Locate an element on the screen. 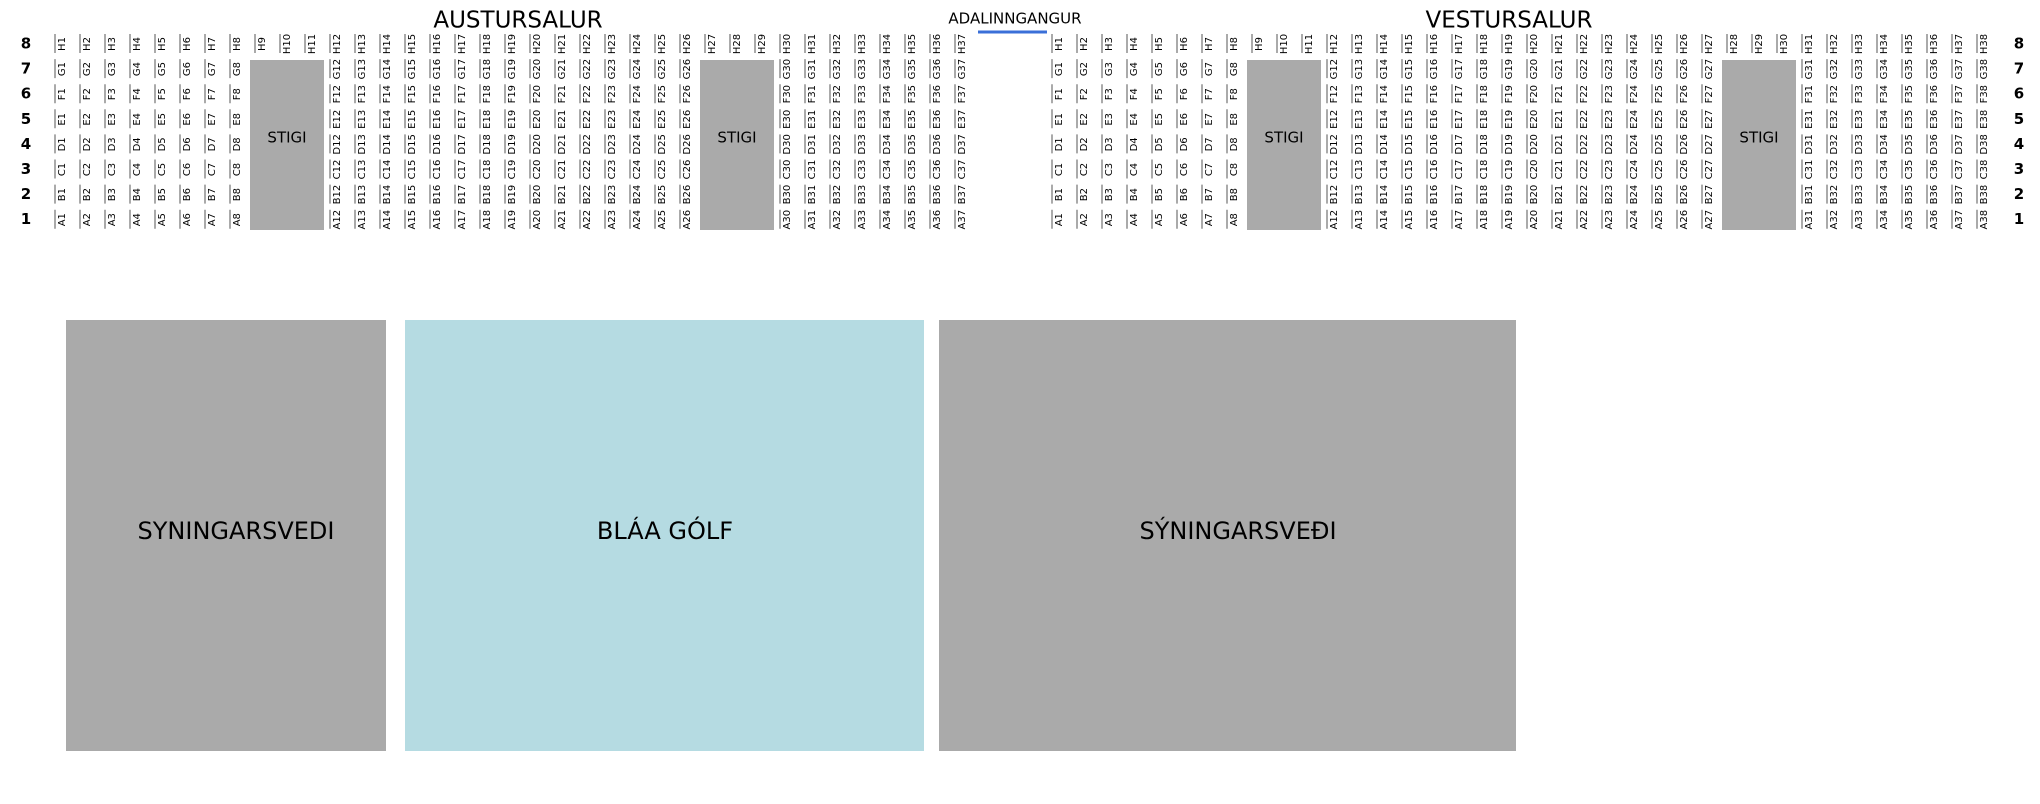 The height and width of the screenshot is (804, 2040). seat: H36 is located at coordinates (1934, 44).